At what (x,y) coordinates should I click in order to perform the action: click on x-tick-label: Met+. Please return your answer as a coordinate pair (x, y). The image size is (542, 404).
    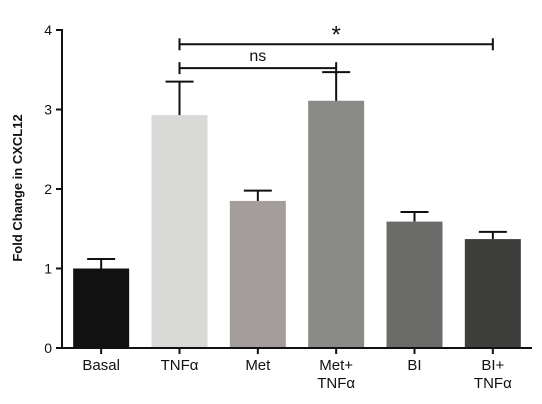
    Looking at the image, I should click on (336, 365).